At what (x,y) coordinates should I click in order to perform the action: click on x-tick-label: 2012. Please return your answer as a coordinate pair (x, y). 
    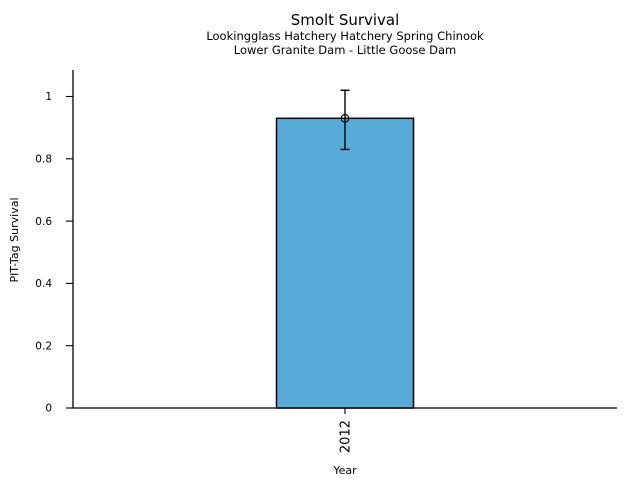
    Looking at the image, I should click on (346, 436).